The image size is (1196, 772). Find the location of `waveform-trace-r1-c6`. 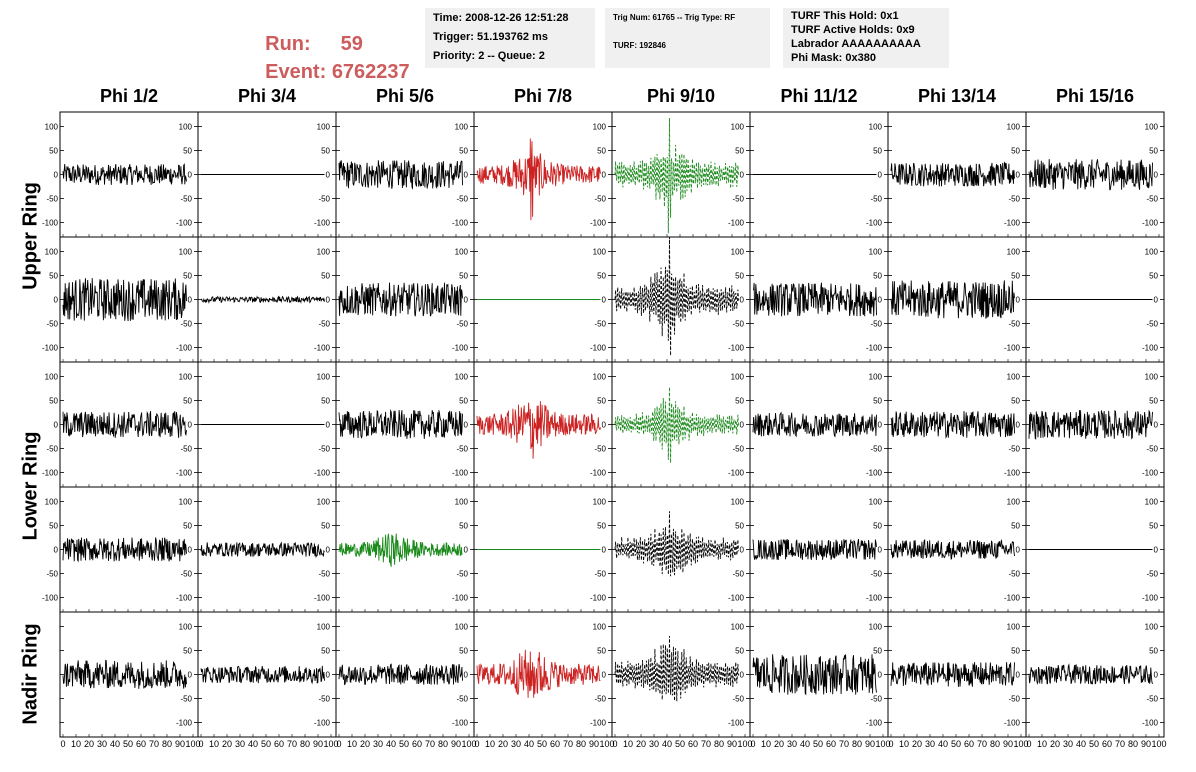

waveform-trace-r1-c6 is located at coordinates (952, 299).